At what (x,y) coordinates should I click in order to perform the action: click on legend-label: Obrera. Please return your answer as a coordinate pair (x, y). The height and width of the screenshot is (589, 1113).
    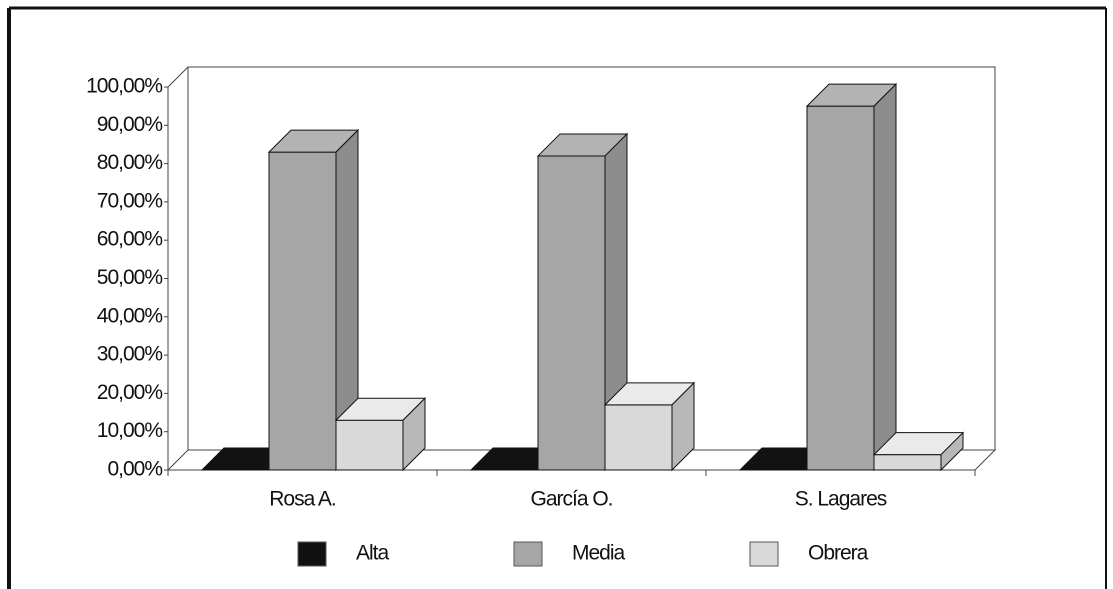
    Looking at the image, I should click on (838, 553).